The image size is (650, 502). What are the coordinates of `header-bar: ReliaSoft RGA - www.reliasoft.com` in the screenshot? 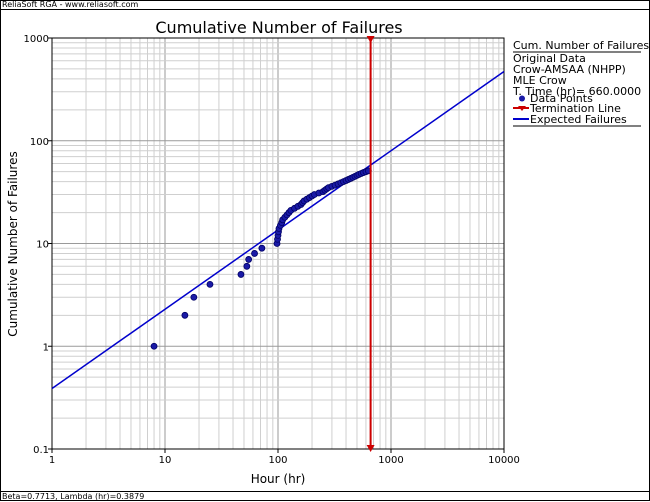 It's located at (325, 5).